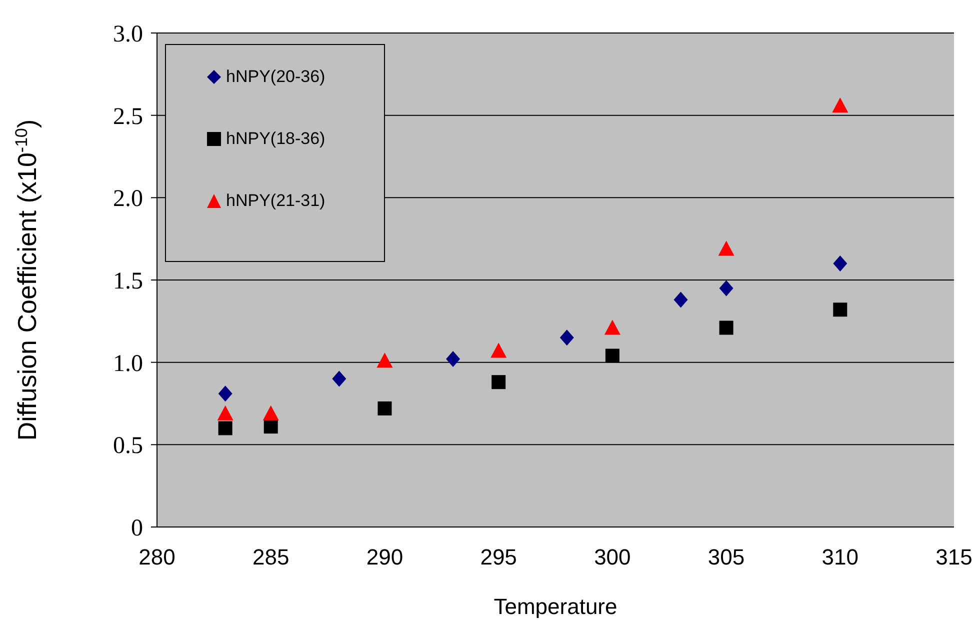 Image resolution: width=974 pixels, height=626 pixels. What do you see at coordinates (954, 557) in the screenshot?
I see `x-tick-label: 315` at bounding box center [954, 557].